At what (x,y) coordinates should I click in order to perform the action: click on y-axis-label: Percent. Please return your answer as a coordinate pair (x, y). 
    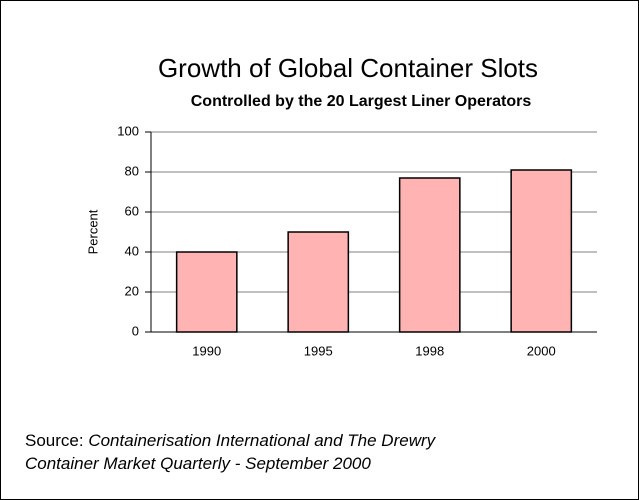
    Looking at the image, I should click on (92, 231).